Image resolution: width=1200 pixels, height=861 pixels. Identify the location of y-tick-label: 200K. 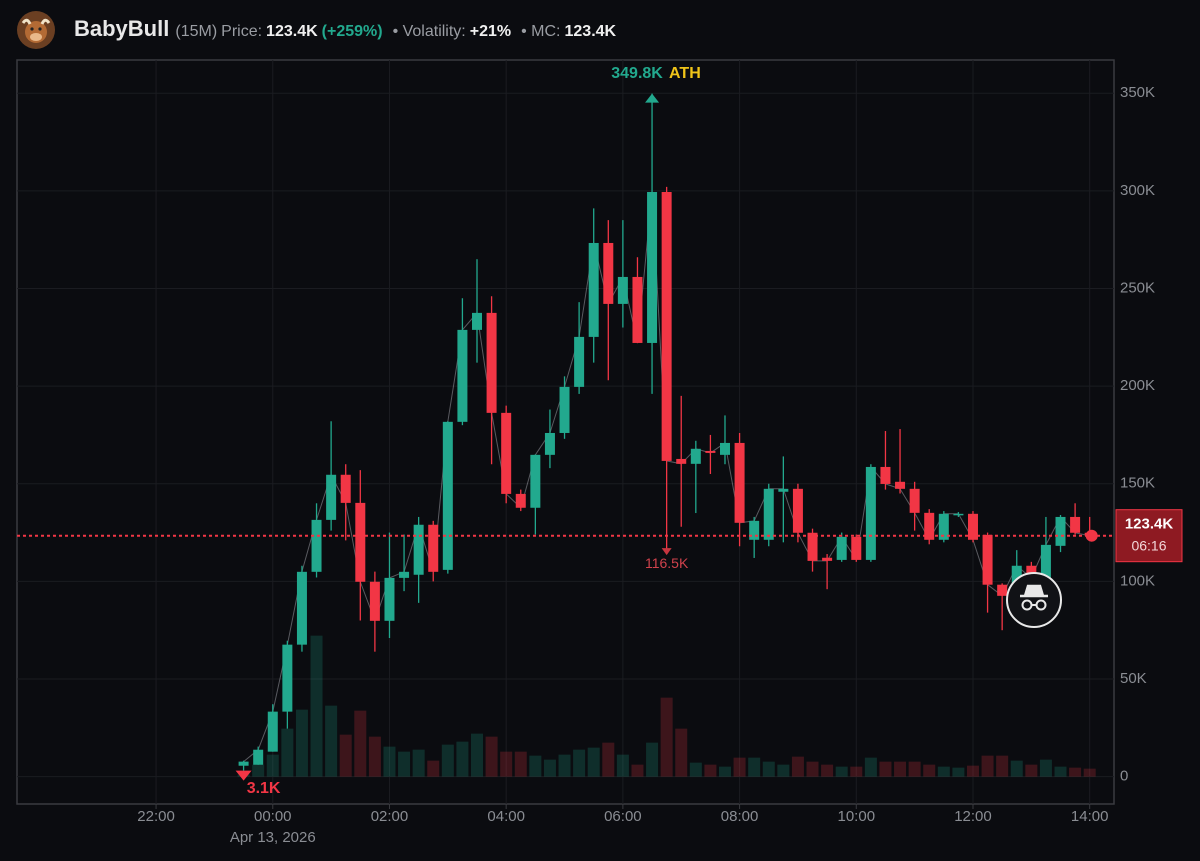
(1137, 385).